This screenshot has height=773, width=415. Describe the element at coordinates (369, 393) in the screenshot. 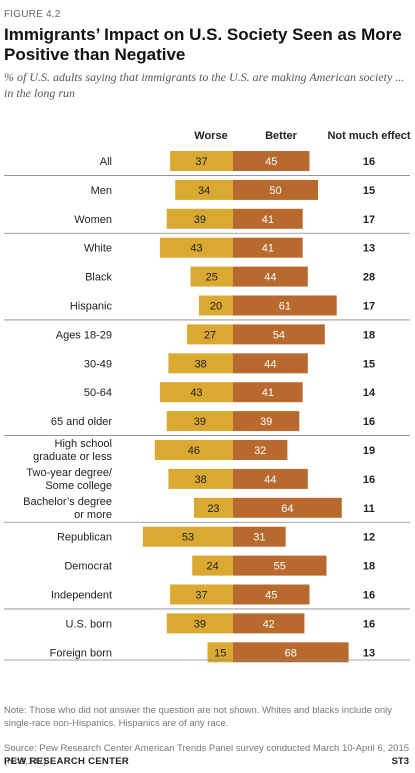

I see `value-label-not-much-effect: 14` at that location.